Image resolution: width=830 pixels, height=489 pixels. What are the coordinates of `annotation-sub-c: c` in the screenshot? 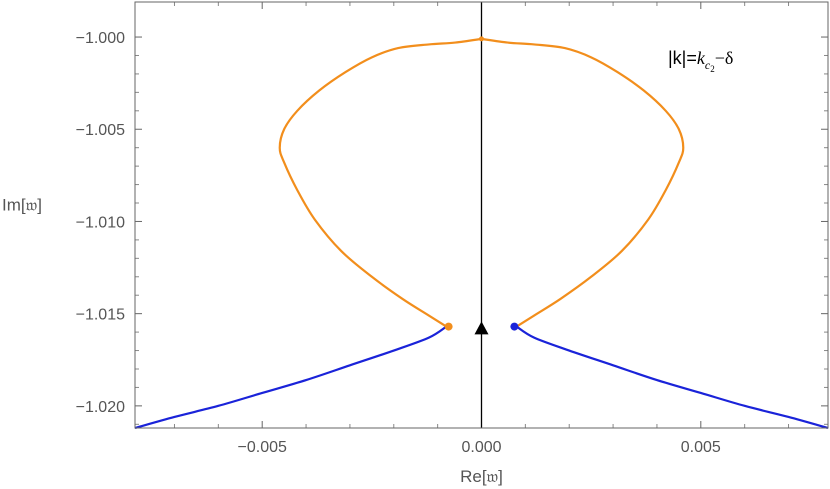 It's located at (708, 65).